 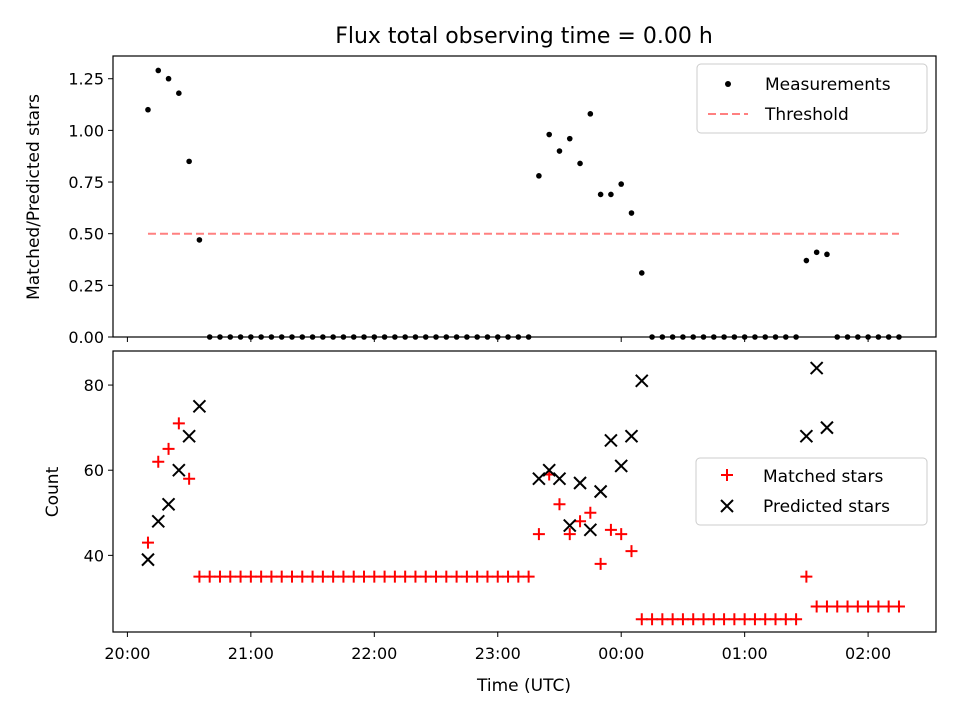 What do you see at coordinates (86, 285) in the screenshot?
I see `top-y-tick-label: 0.25` at bounding box center [86, 285].